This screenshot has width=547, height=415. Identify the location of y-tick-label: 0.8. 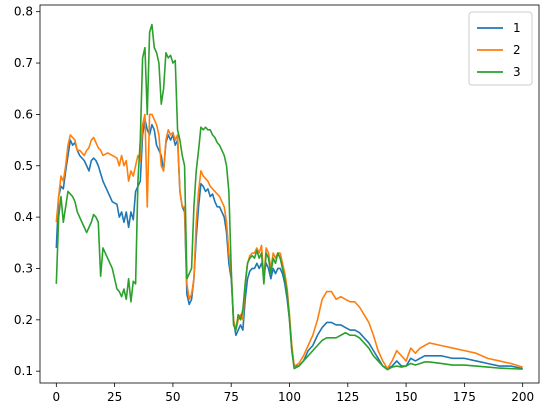
(23, 12).